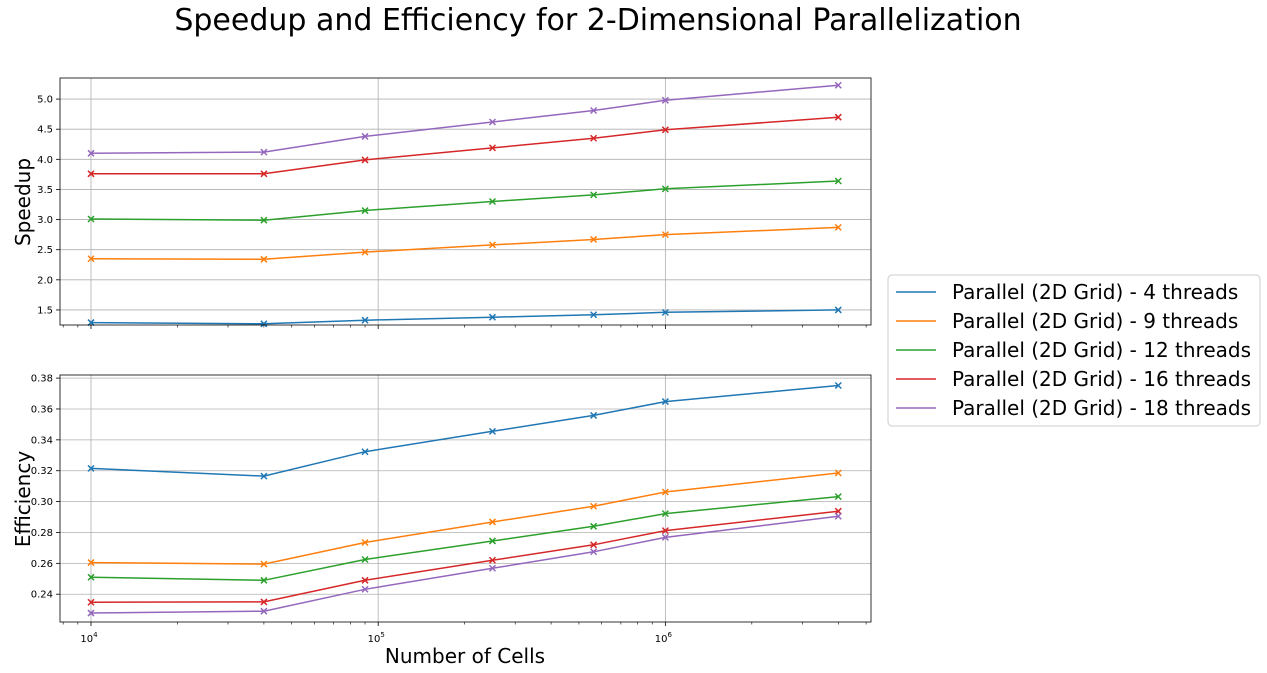 This screenshot has width=1267, height=673. I want to click on x-tick-label: 10⁶, so click(664, 638).